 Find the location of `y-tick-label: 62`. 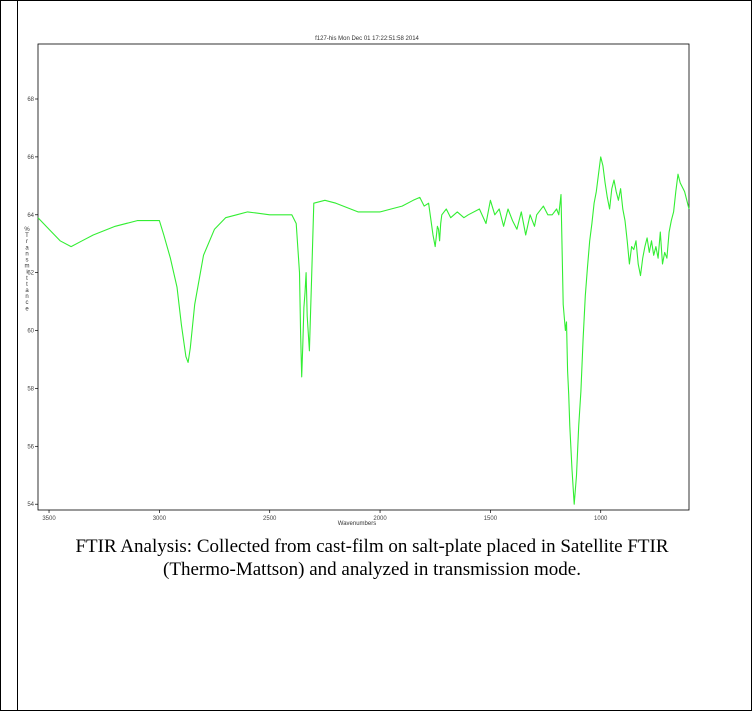

y-tick-label: 62 is located at coordinates (30, 274).